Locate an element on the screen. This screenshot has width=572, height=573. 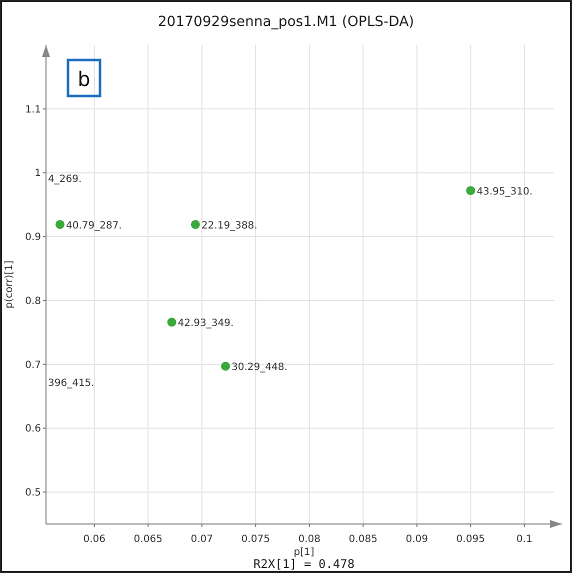
x-tick-label: 0.085 is located at coordinates (363, 539).